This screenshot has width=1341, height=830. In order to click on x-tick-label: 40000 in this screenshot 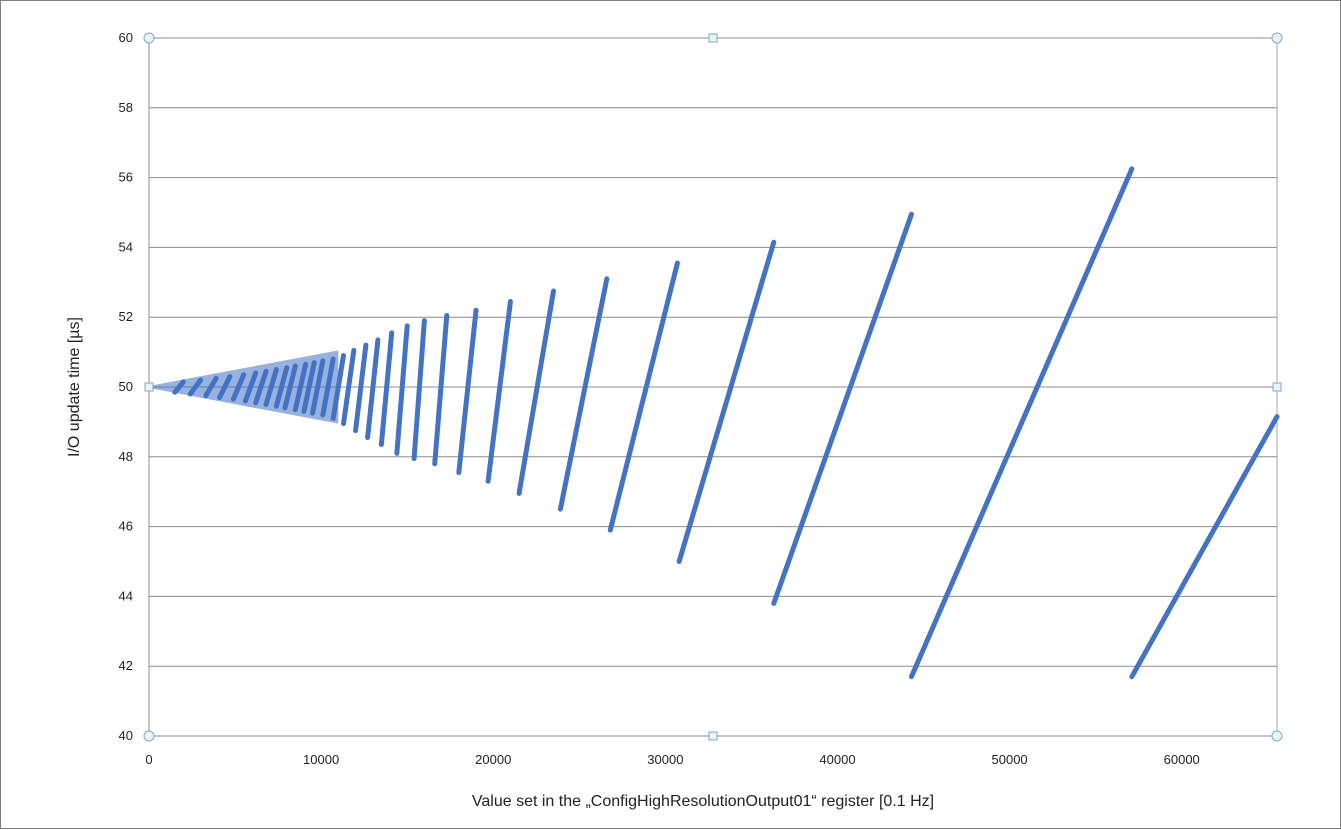, I will do `click(837, 759)`.